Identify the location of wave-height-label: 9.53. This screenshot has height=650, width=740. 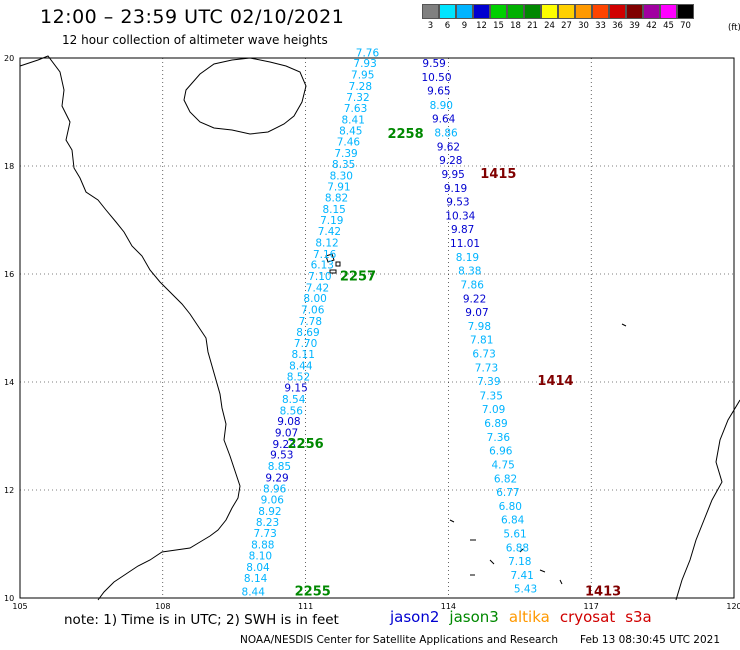
(281, 456).